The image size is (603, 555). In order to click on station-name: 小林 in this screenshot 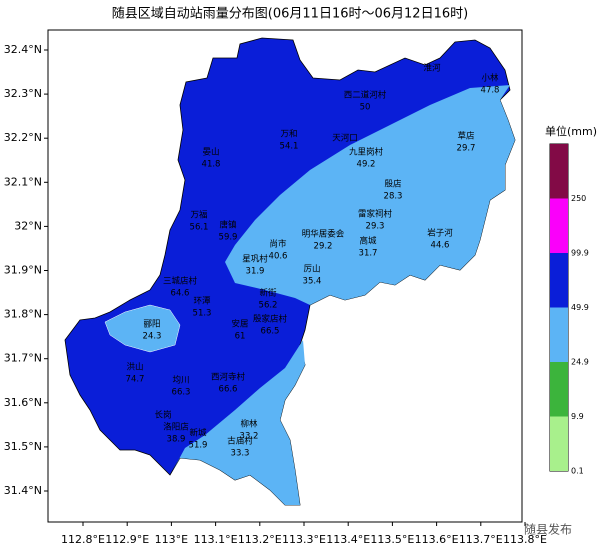, I will do `click(490, 78)`.